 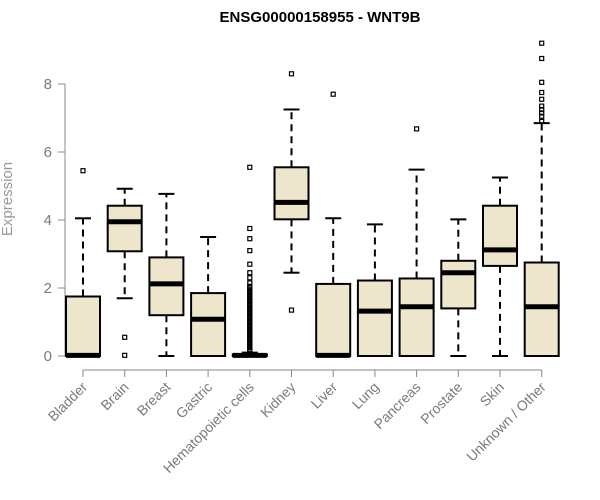 What do you see at coordinates (124, 272) in the screenshot?
I see `box-brain` at bounding box center [124, 272].